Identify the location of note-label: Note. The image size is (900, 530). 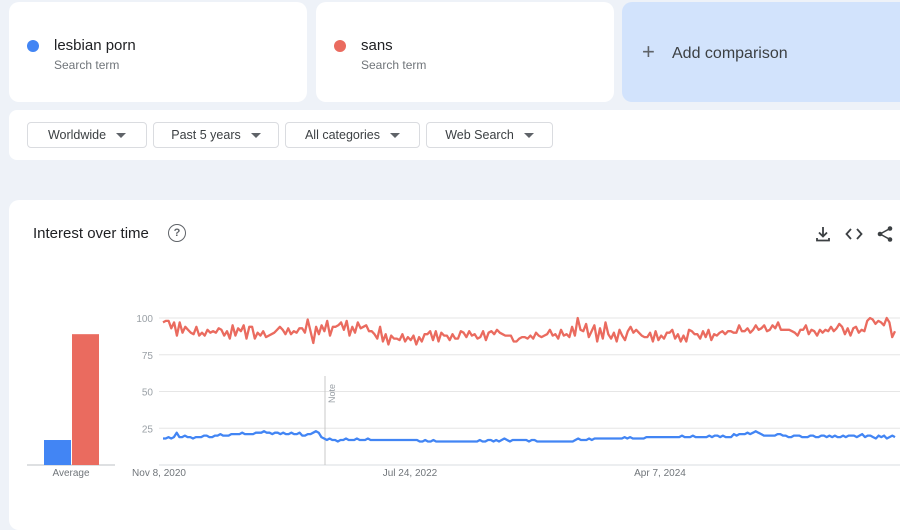
(332, 393).